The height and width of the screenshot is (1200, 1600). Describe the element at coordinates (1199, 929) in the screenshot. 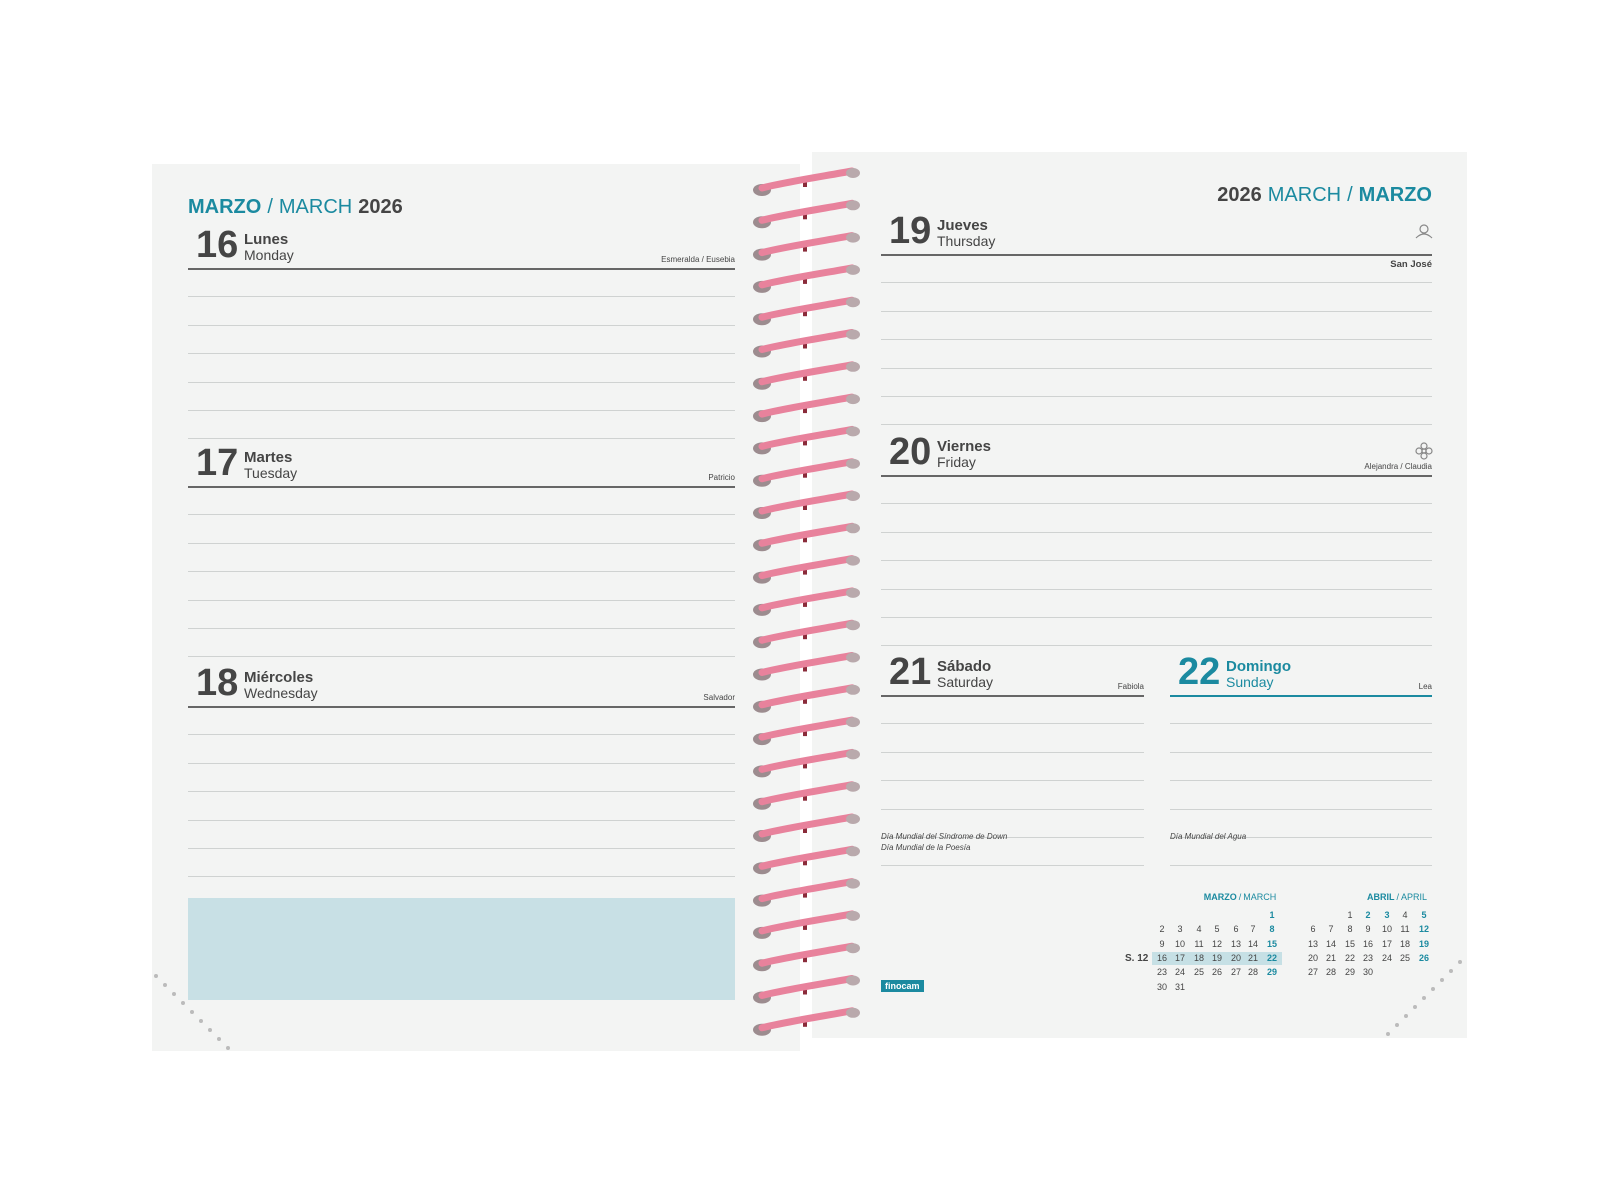

I see `calendar-day: 4` at that location.